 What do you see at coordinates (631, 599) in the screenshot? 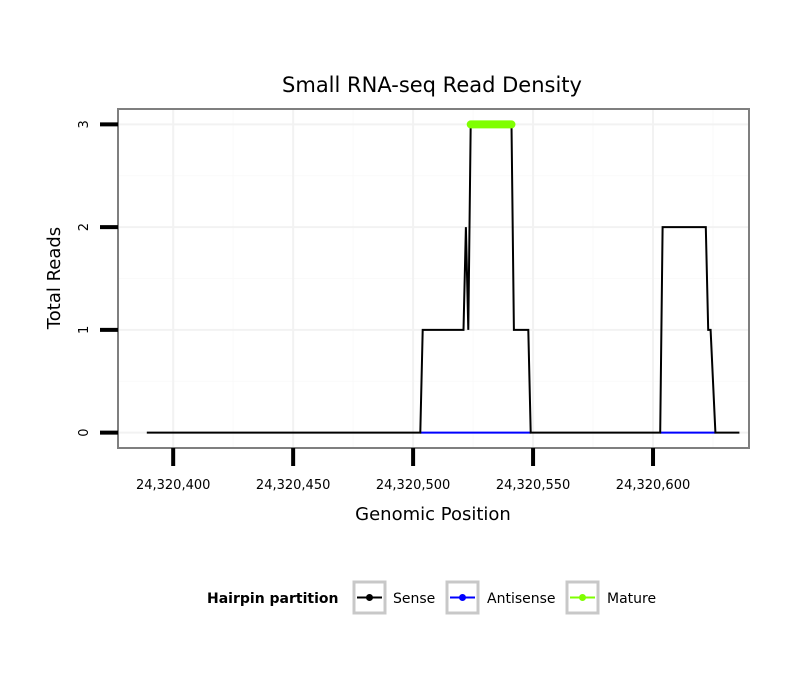
I see `legend-label-mature: Mature` at bounding box center [631, 599].